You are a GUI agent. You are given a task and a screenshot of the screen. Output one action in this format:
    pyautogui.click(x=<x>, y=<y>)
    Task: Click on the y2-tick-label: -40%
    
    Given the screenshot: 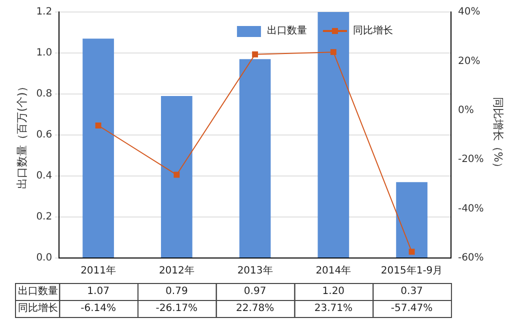 What is the action you would take?
    pyautogui.click(x=471, y=208)
    